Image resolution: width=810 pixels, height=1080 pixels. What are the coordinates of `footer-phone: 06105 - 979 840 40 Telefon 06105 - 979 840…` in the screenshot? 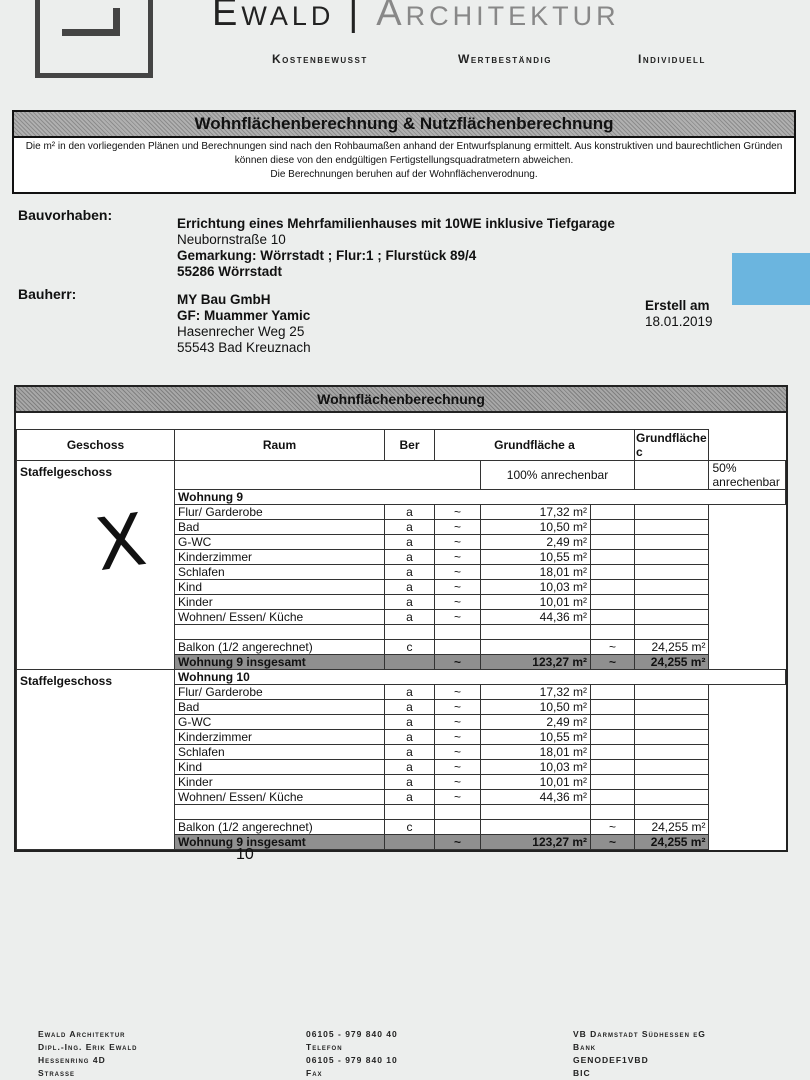 It's located at (352, 1054).